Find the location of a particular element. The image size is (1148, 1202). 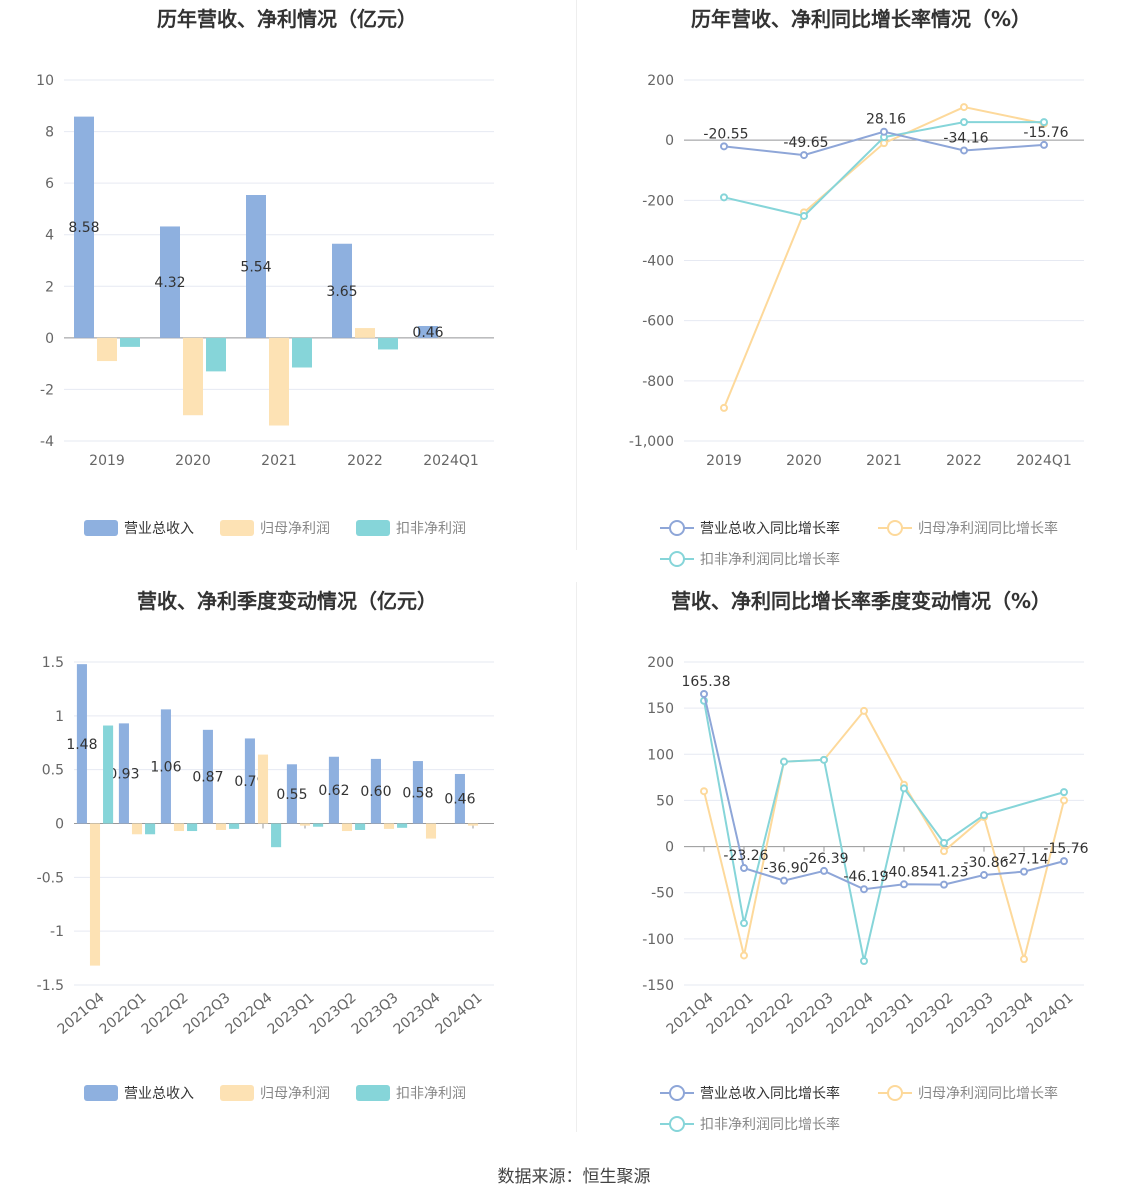

legend-label: 扣非净利润同比增长率 is located at coordinates (770, 559).